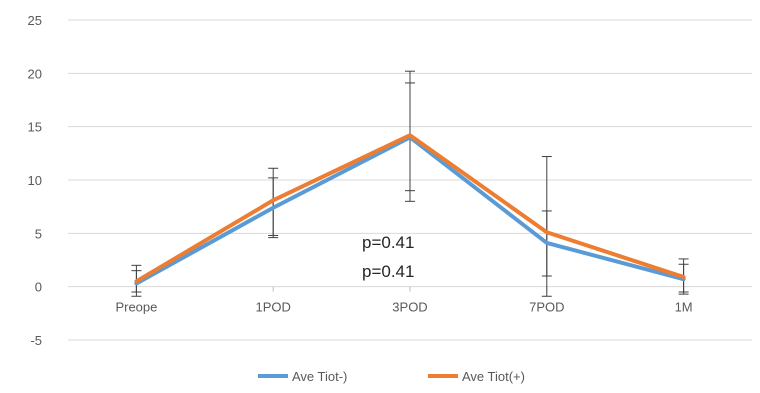  What do you see at coordinates (136, 307) in the screenshot?
I see `x-tick-label: Preope` at bounding box center [136, 307].